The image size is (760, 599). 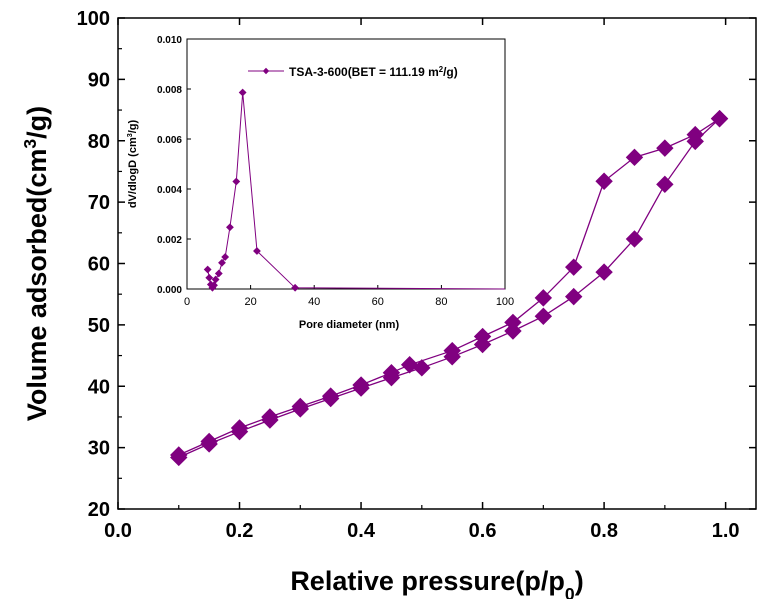 I want to click on inset-x-tick-label: 20, so click(x=250, y=302).